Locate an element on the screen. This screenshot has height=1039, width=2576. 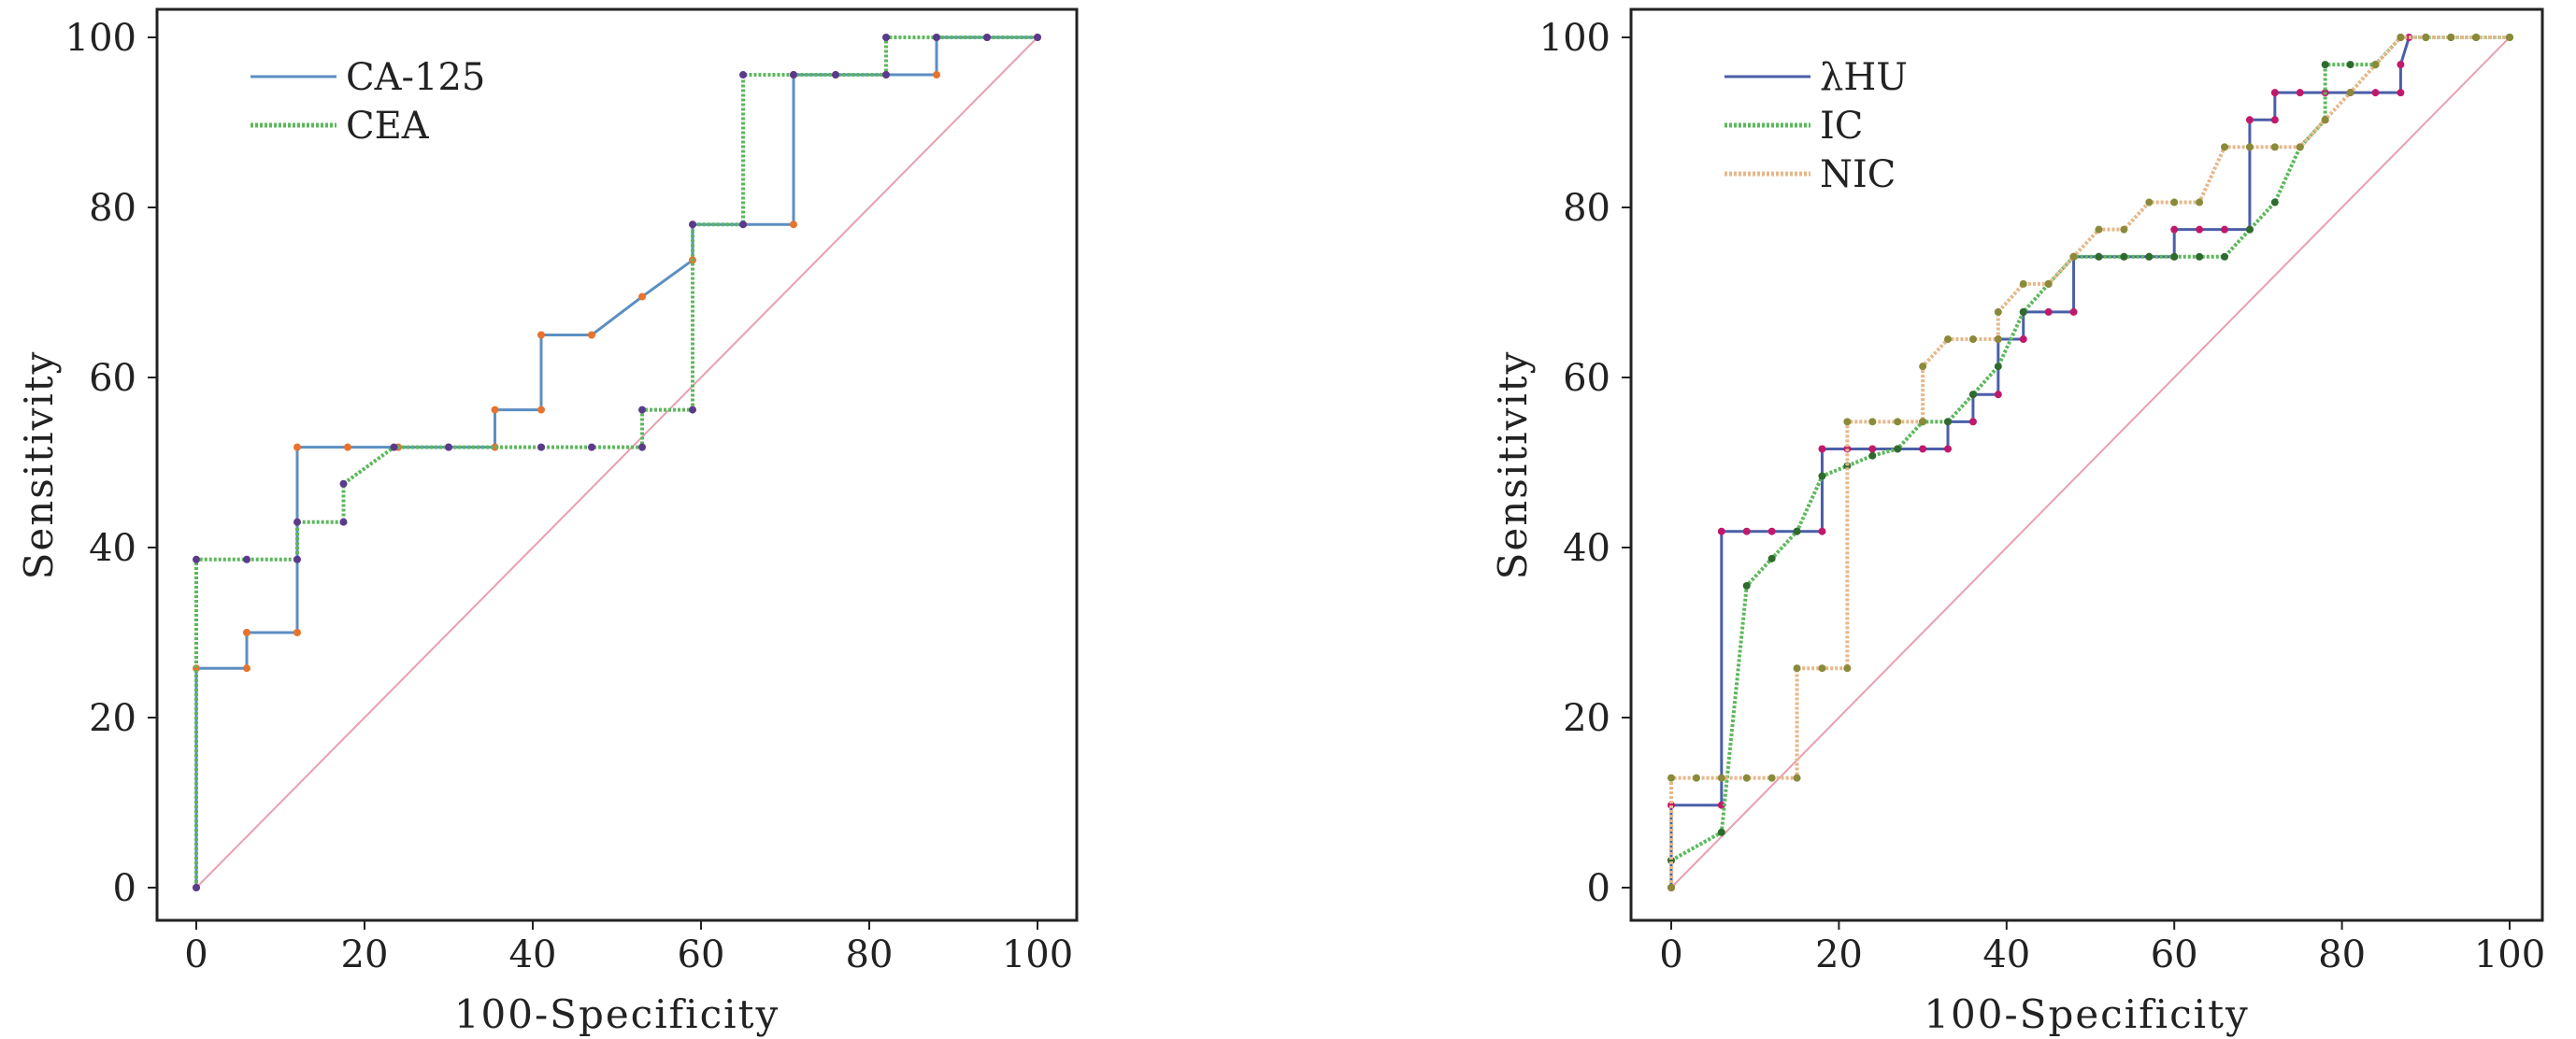
x-tick-label: 60 is located at coordinates (701, 954).